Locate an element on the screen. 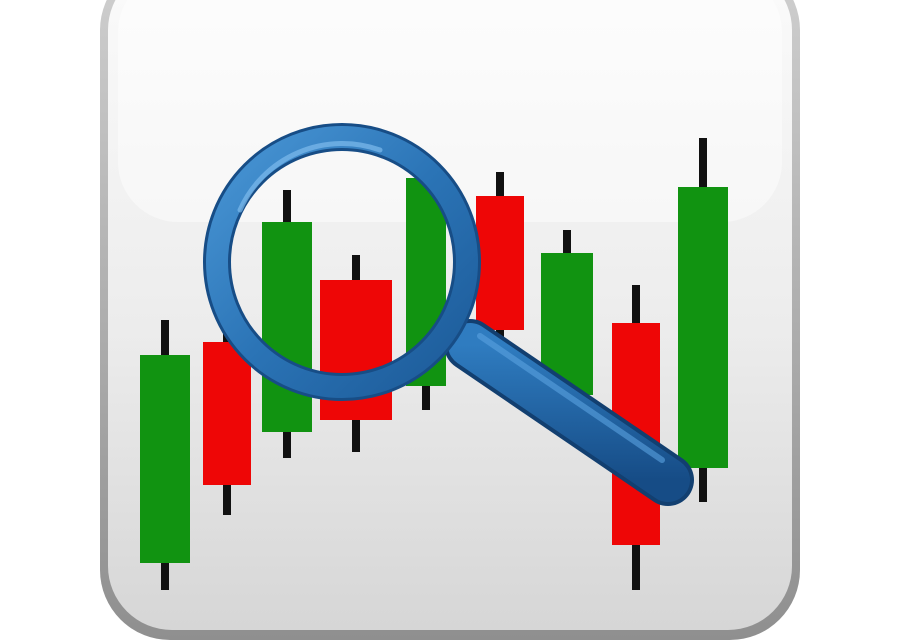 This screenshot has height=640, width=900. magnifier-handle is located at coordinates (569, 412).